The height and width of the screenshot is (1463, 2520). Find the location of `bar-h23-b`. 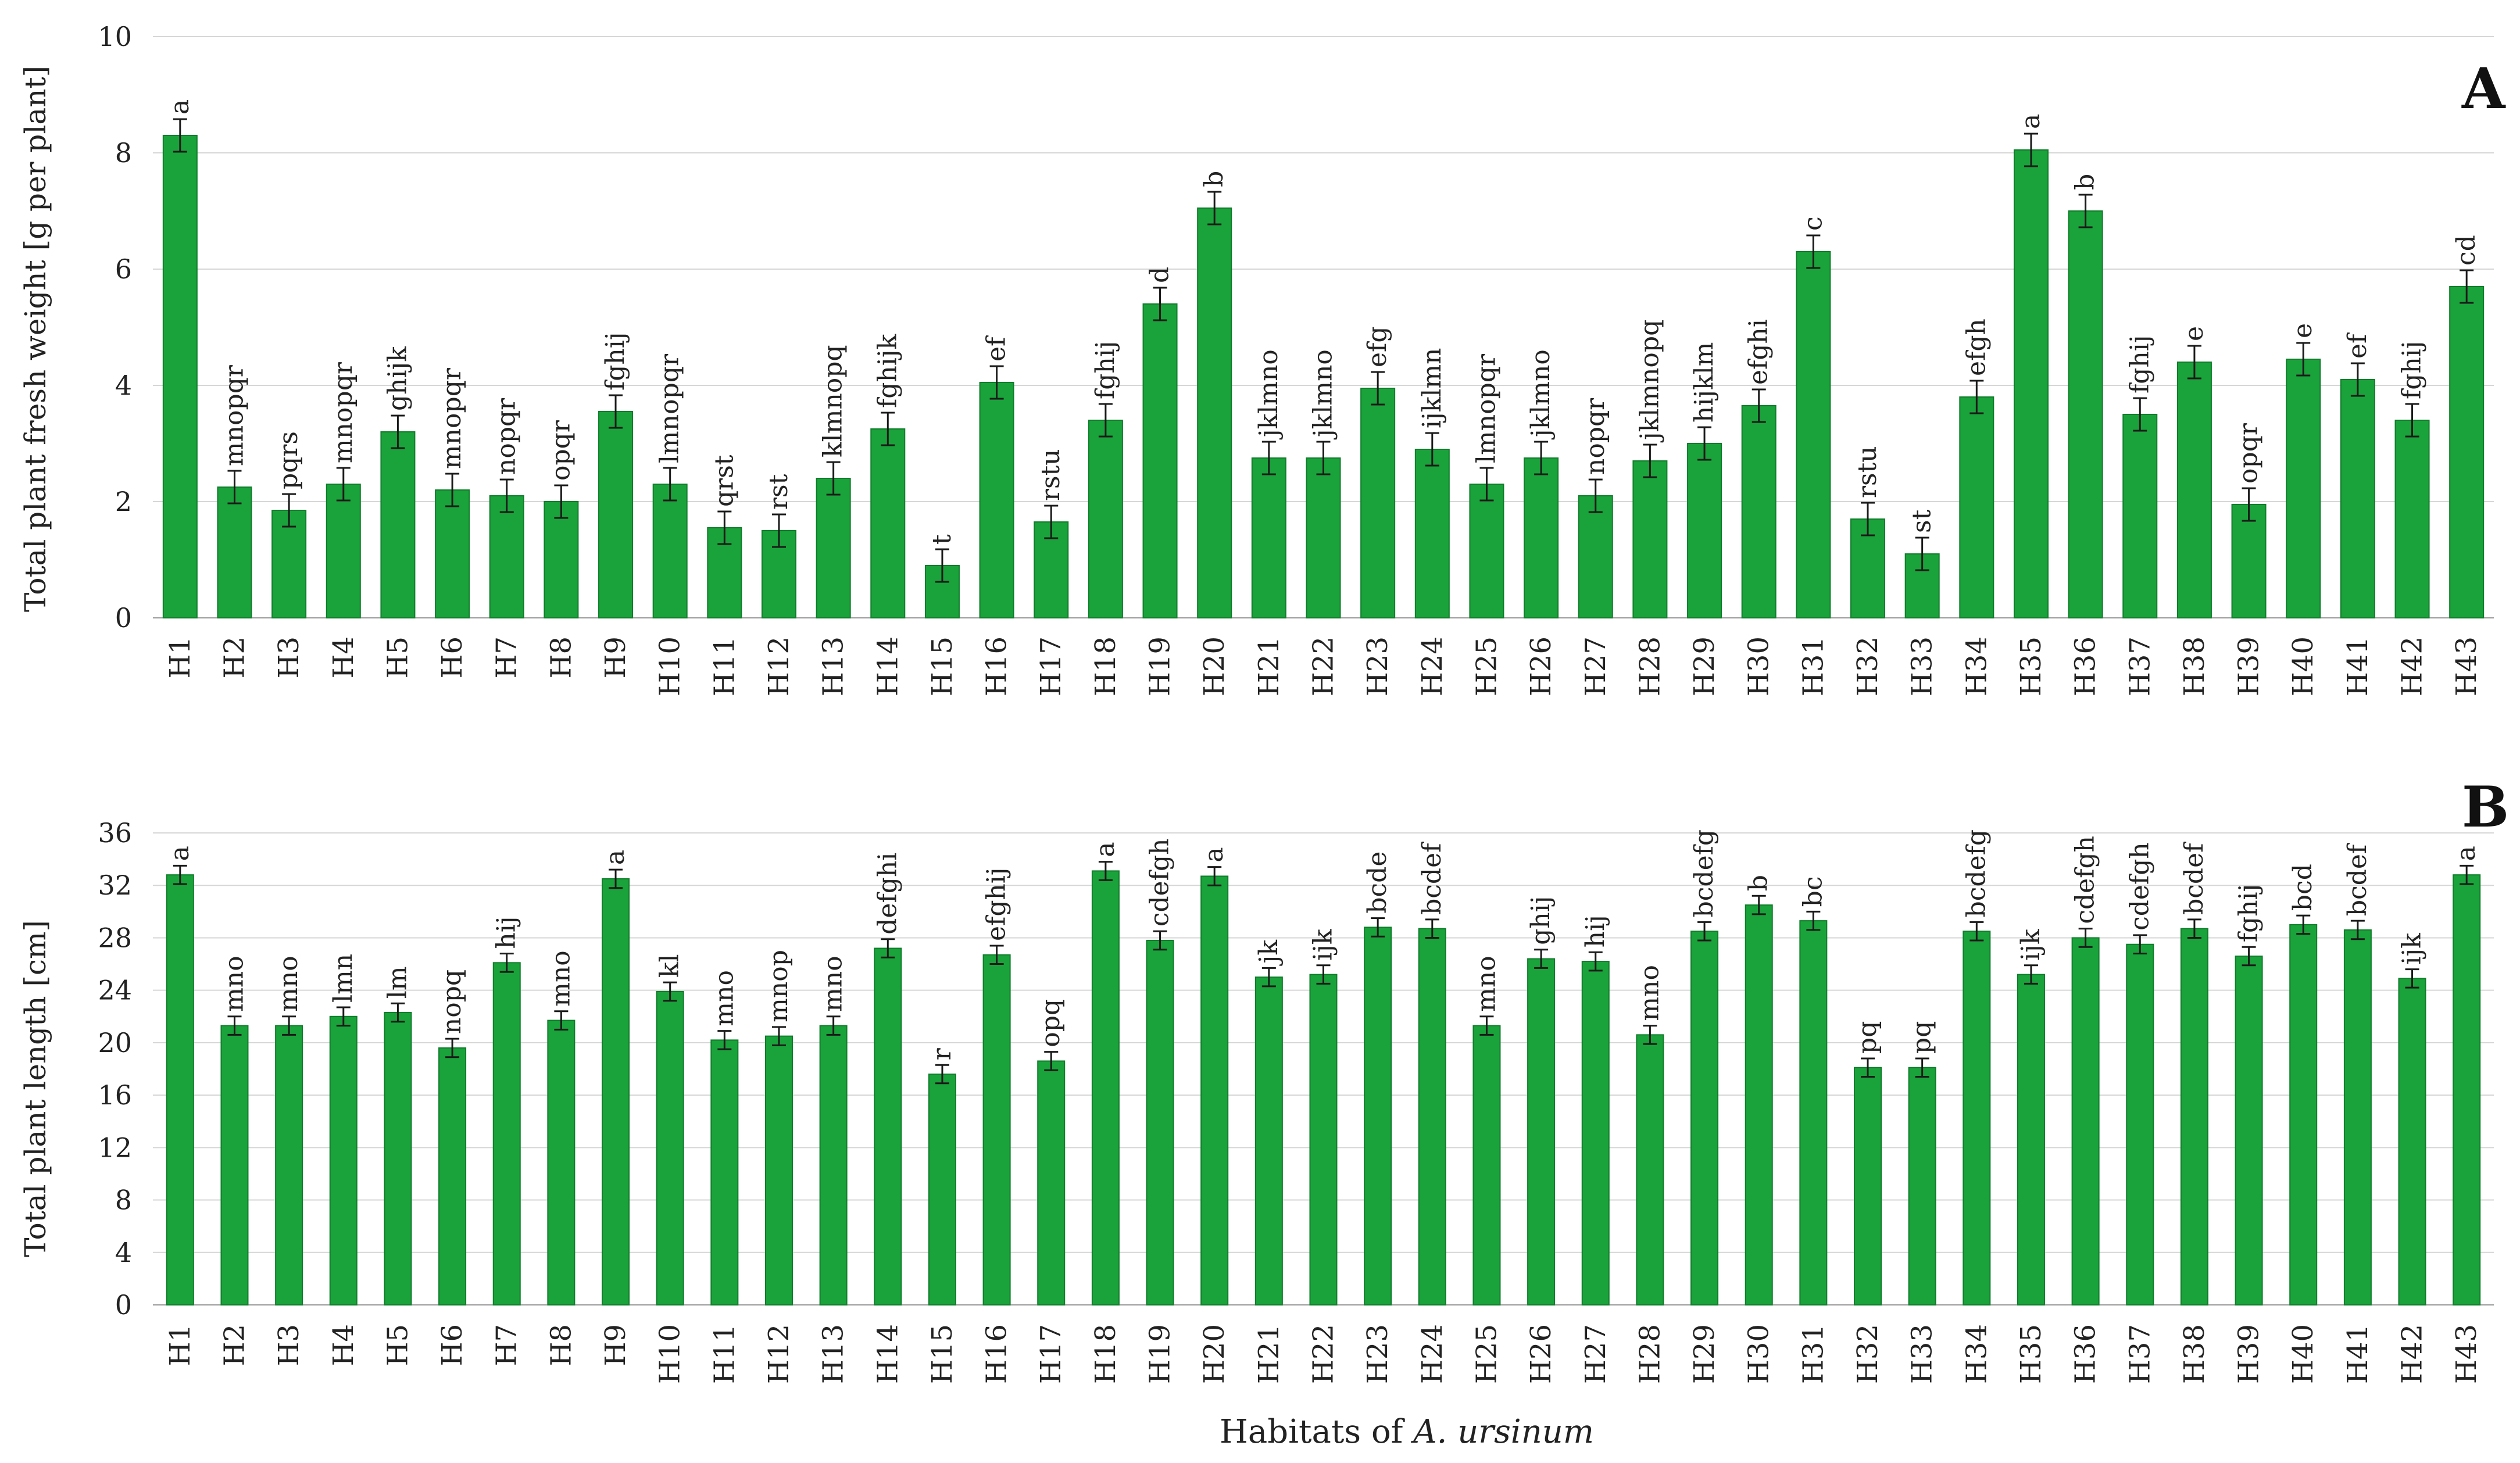

bar-h23-b is located at coordinates (1378, 1116).